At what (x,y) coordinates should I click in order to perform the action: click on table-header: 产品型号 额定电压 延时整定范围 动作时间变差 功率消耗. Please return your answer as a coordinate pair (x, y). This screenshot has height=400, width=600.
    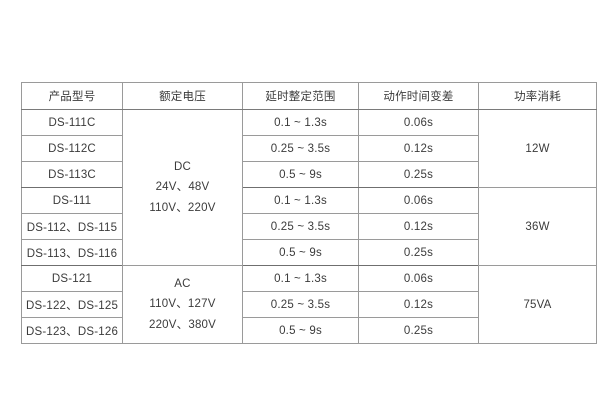
    Looking at the image, I should click on (309, 96).